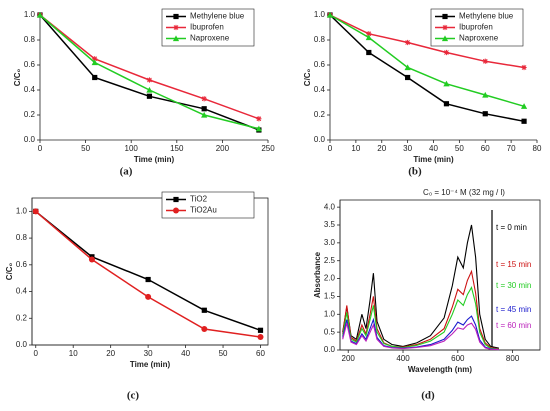 This screenshot has width=550, height=411. I want to click on y-axis-label: Absorbance, so click(317, 274).